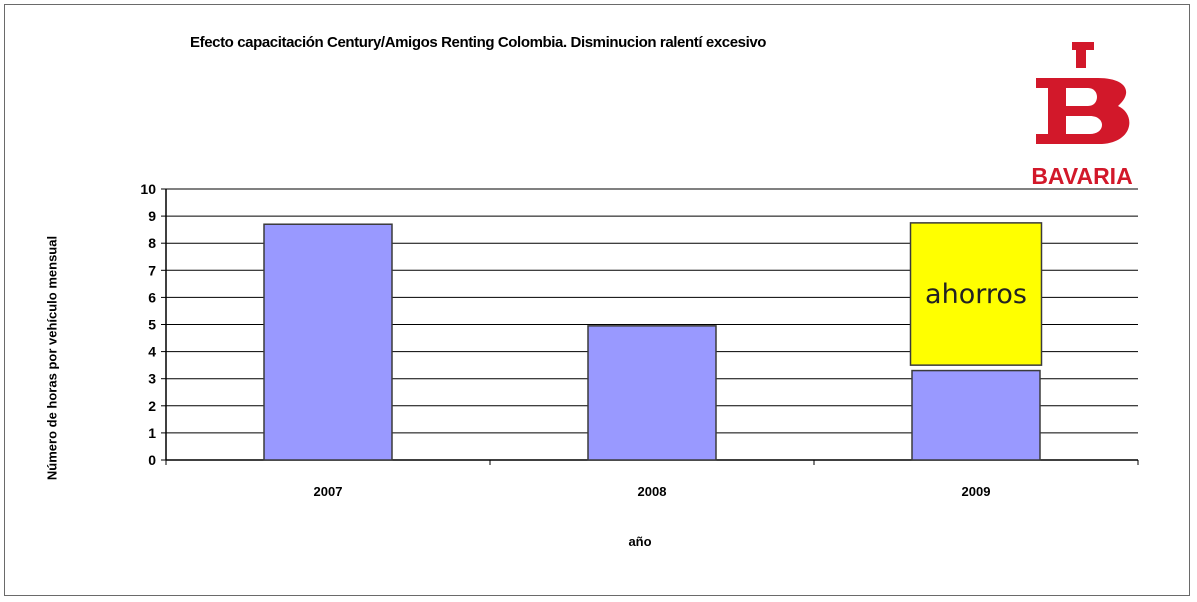 This screenshot has width=1197, height=602. I want to click on y-tick-label: 0, so click(152, 460).